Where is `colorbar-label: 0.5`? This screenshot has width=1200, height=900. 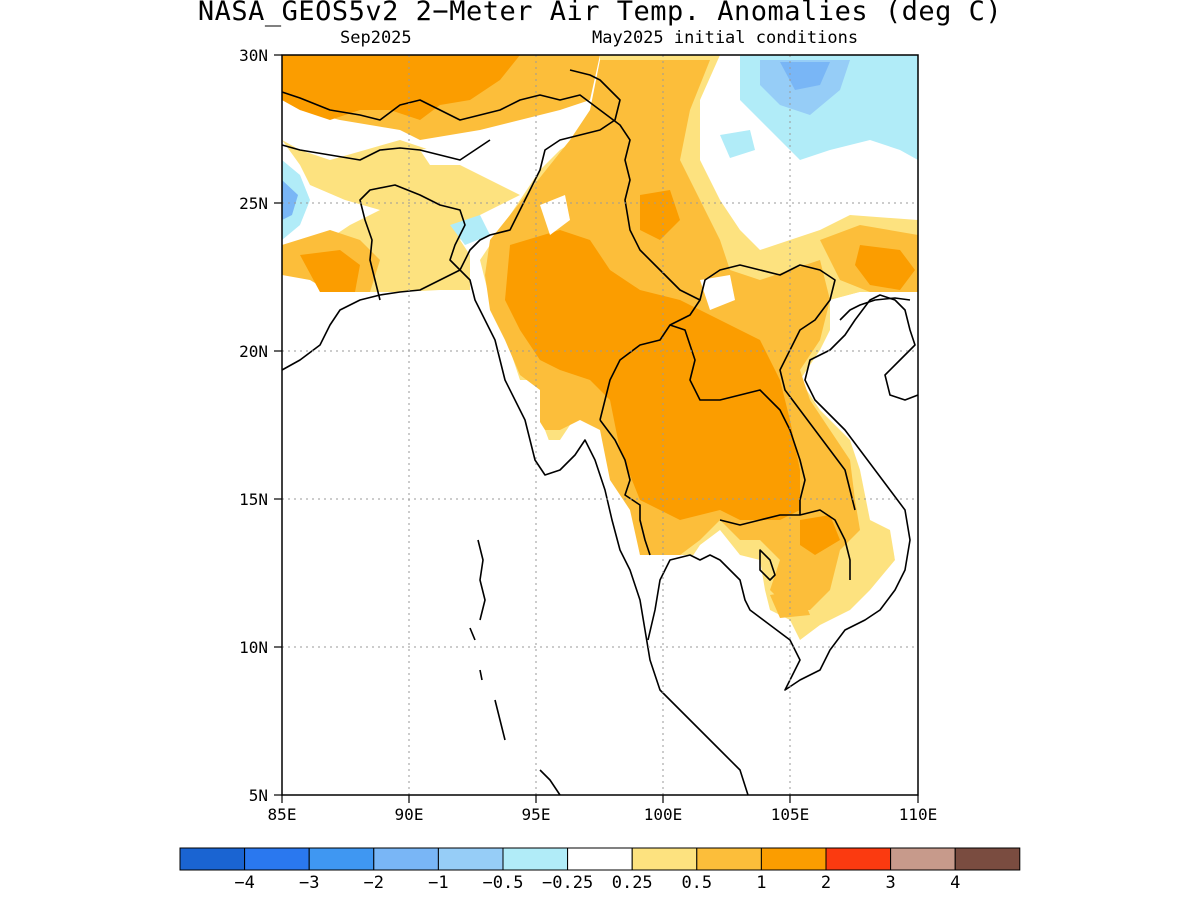 colorbar-label: 0.5 is located at coordinates (696, 883).